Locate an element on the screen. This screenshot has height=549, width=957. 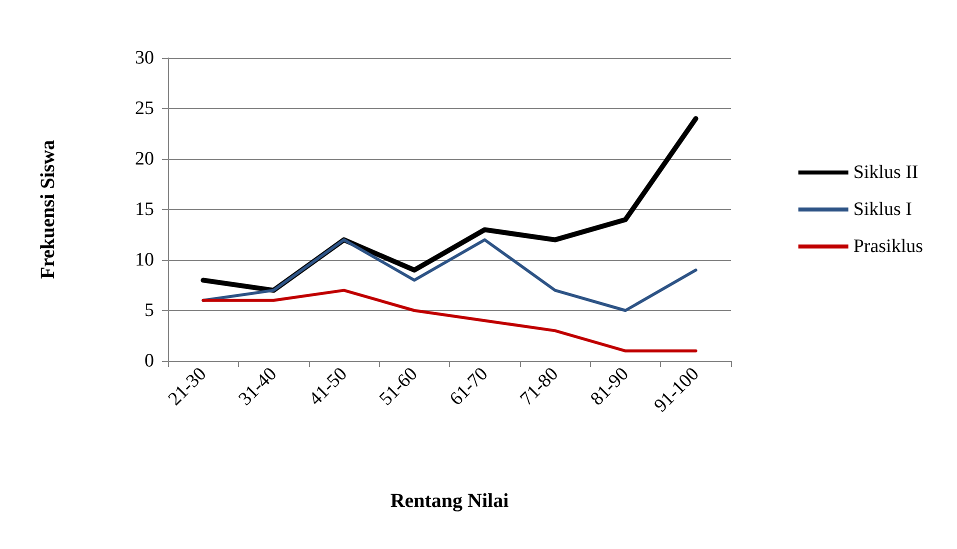
y-axis-title: Frekuensi Siswa is located at coordinates (48, 210).